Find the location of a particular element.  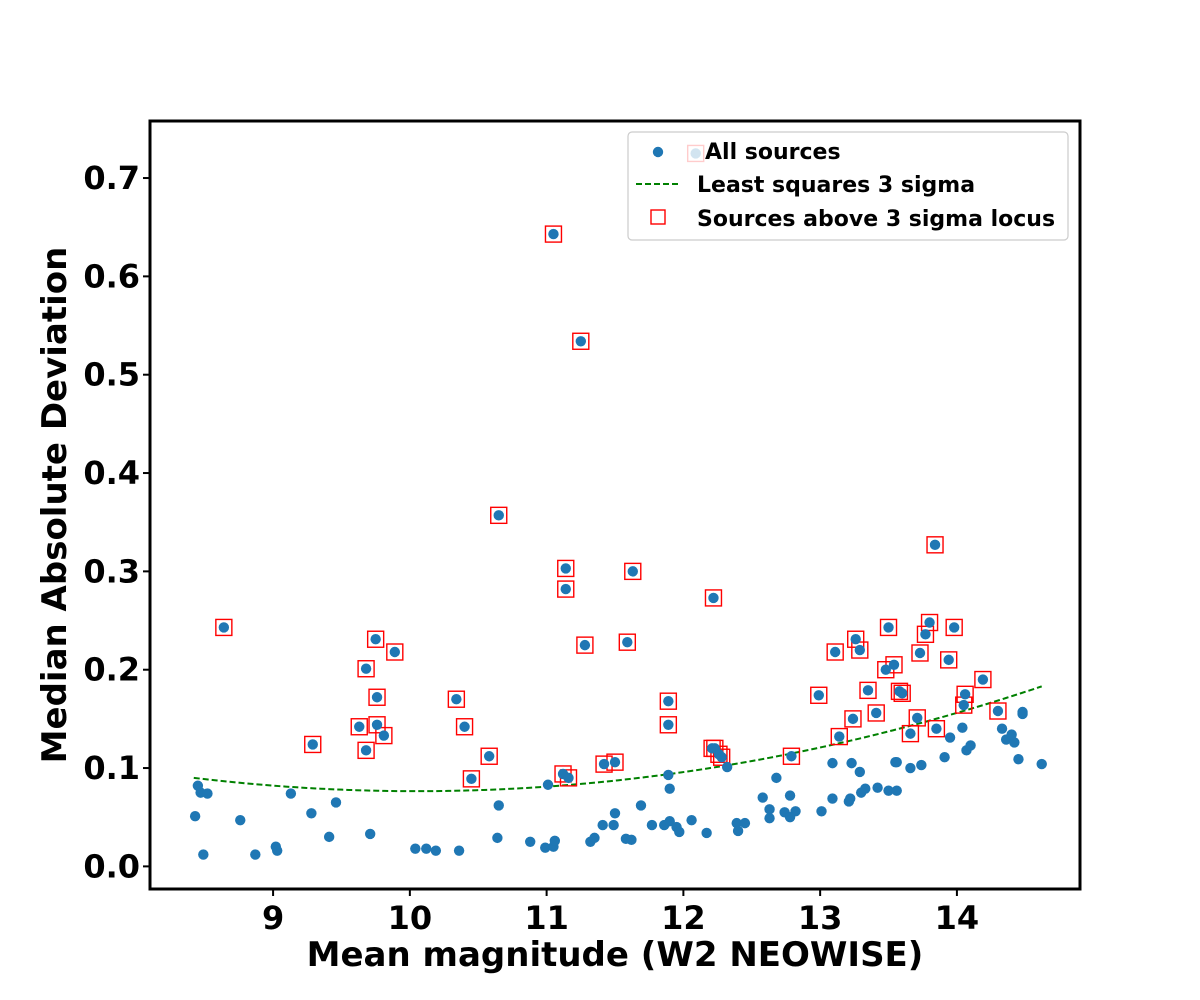

y-tick-label: 0.2 is located at coordinates (111, 670).